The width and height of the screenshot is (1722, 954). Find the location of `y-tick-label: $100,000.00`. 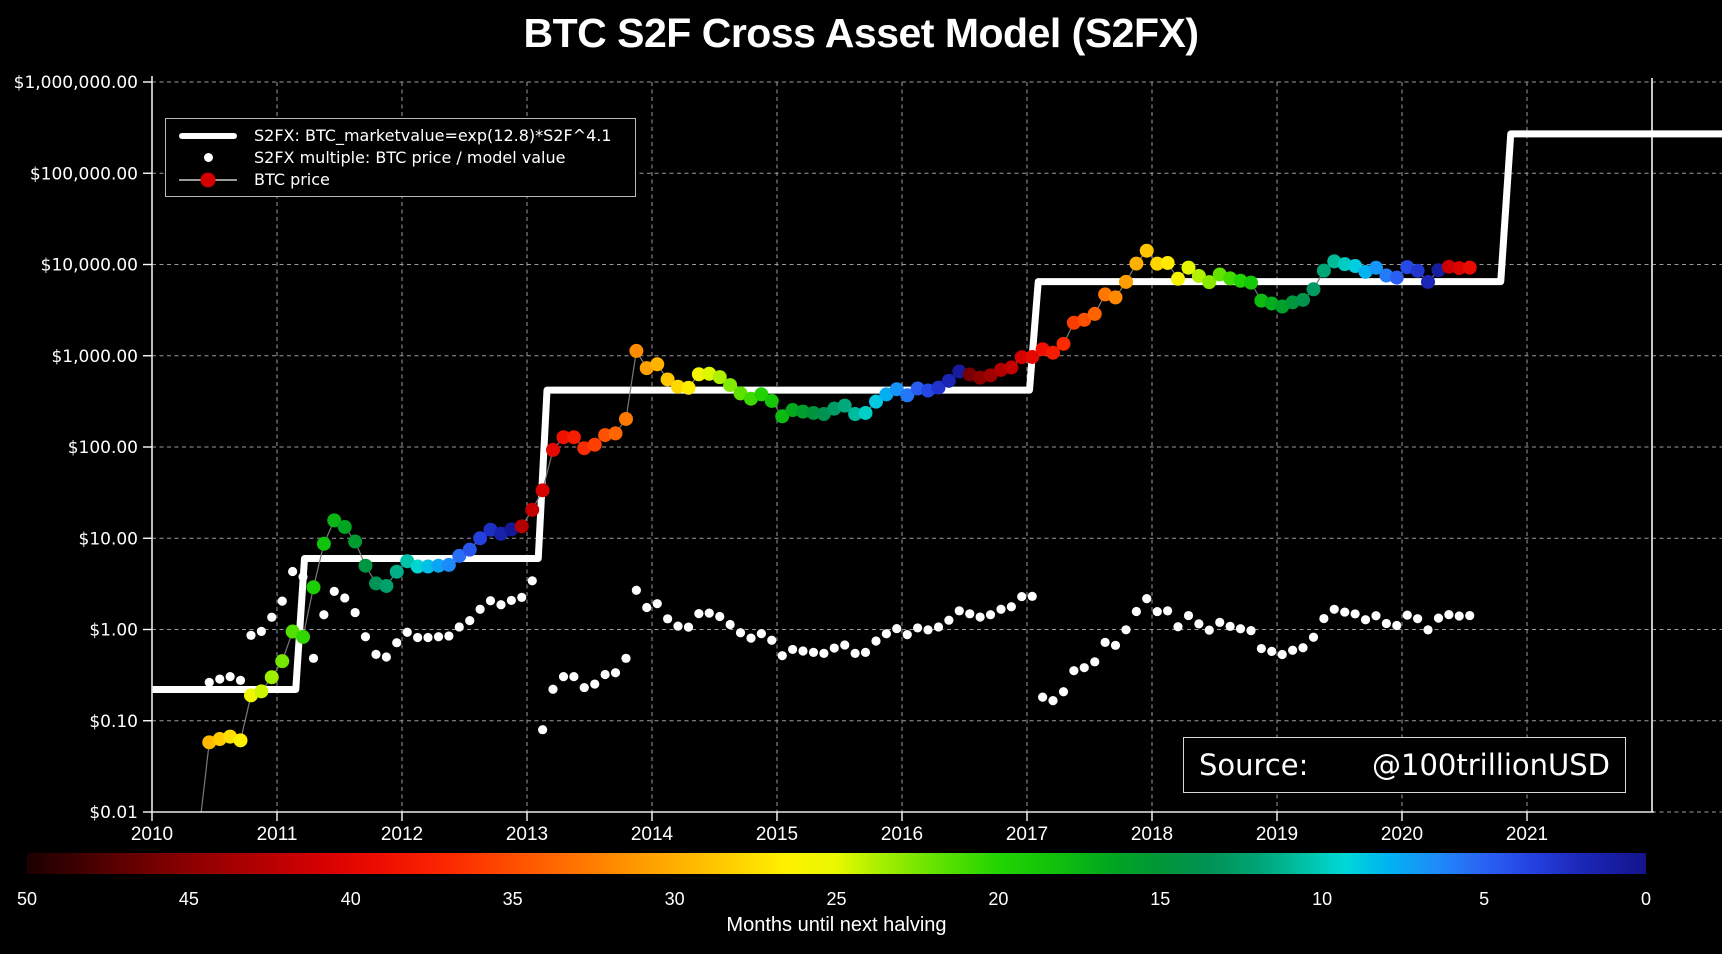

y-tick-label: $100,000.00 is located at coordinates (84, 174).